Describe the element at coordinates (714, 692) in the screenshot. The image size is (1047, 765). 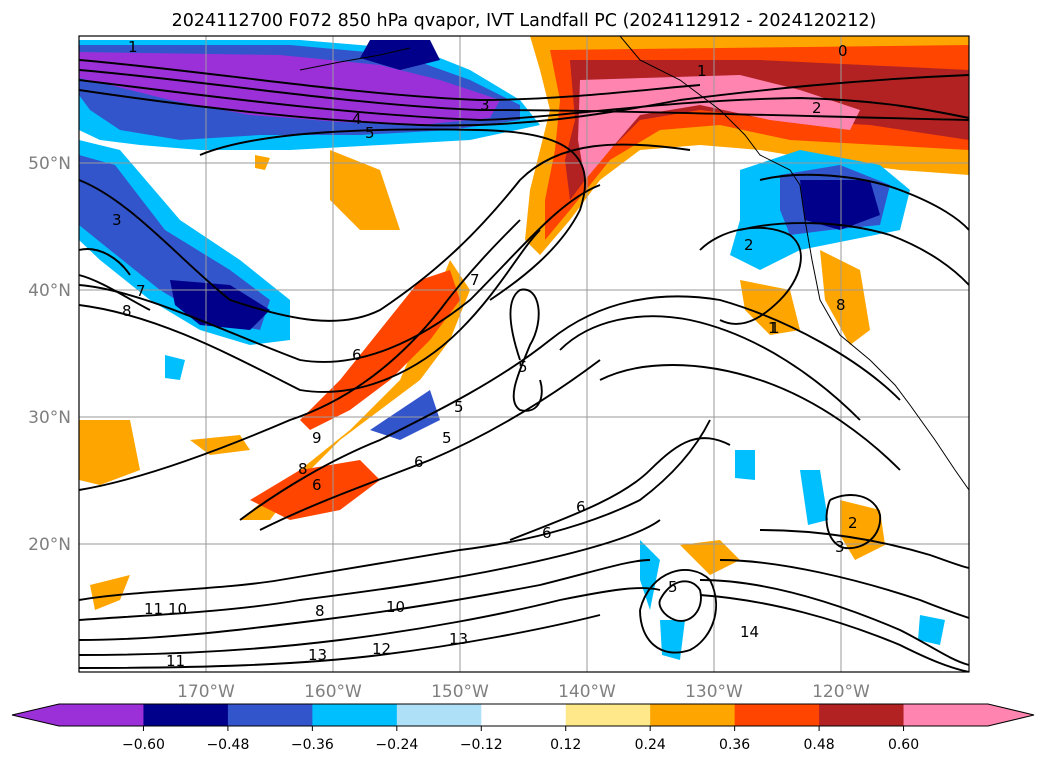
I see `lon-label: 130°W` at that location.